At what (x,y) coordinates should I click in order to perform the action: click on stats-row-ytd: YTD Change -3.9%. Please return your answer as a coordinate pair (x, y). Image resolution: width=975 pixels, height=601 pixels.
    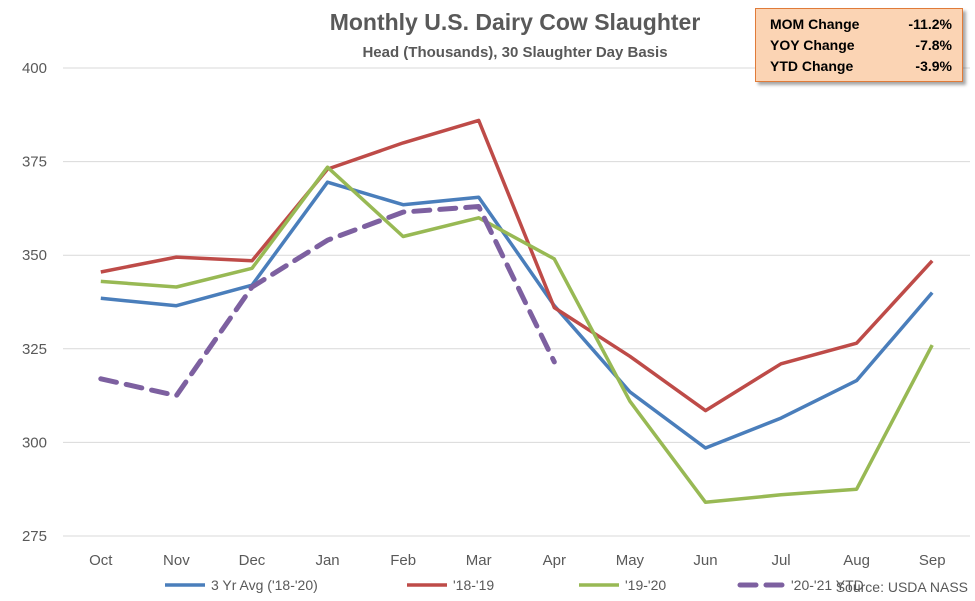
    Looking at the image, I should click on (861, 66).